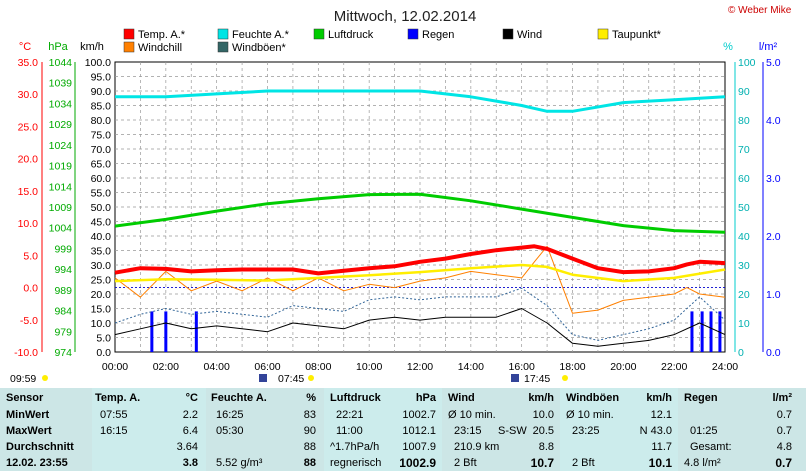  I want to click on sunrise-time: 07:45, so click(291, 379).